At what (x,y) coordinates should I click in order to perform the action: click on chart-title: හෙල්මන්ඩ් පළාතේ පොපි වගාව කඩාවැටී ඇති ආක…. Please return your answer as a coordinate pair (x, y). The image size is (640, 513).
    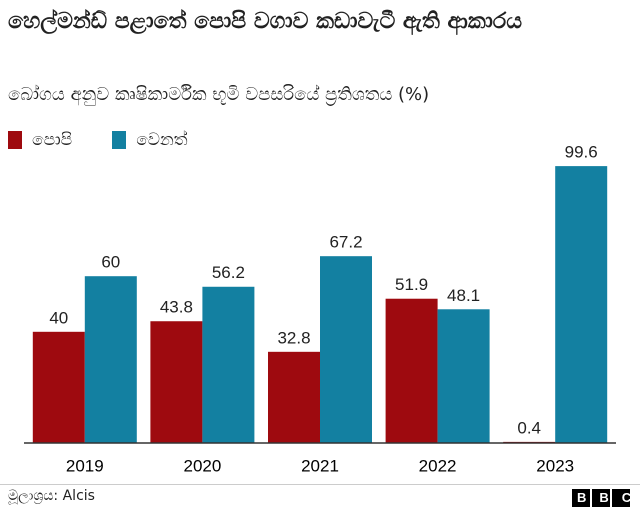
    Looking at the image, I should click on (265, 21).